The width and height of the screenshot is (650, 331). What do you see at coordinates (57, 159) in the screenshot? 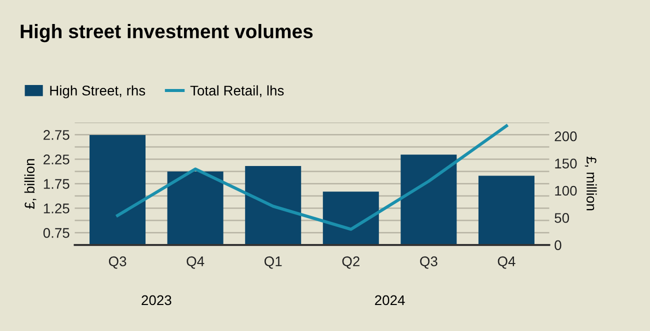
I see `y-tick-label: 2.25` at bounding box center [57, 159].